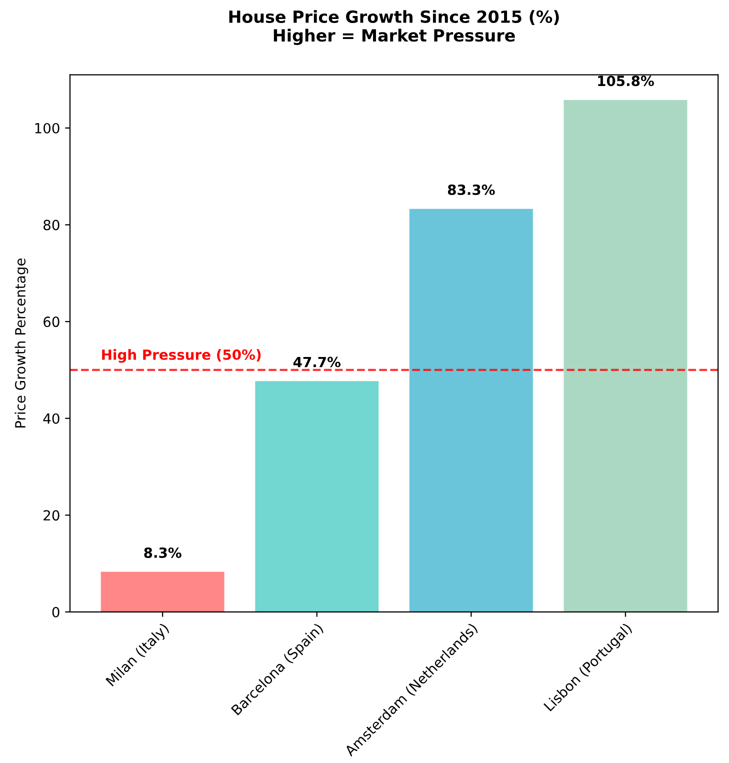 Image resolution: width=729 pixels, height=763 pixels. What do you see at coordinates (51, 418) in the screenshot?
I see `y-tick-label: 40` at bounding box center [51, 418].